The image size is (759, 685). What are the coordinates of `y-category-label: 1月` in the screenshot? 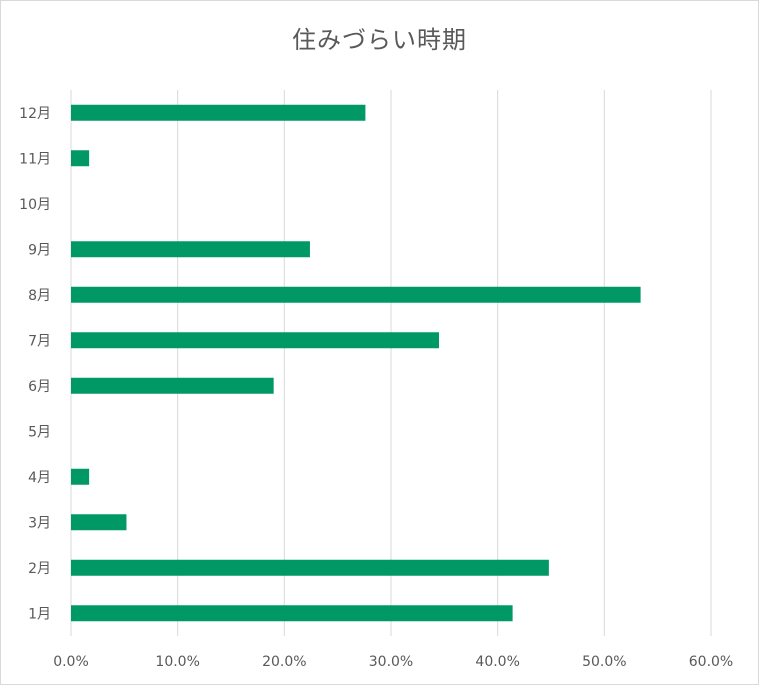 It's located at (39, 614).